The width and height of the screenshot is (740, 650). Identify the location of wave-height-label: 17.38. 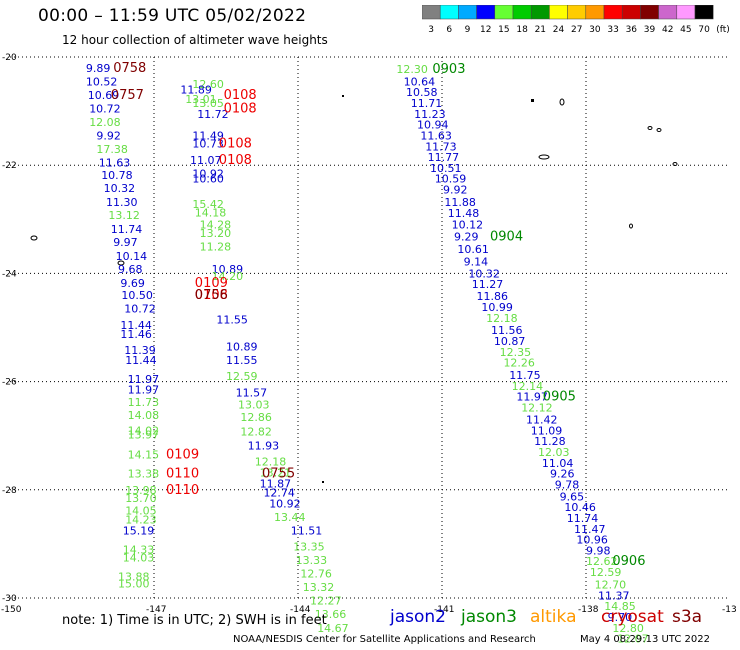
(112, 149).